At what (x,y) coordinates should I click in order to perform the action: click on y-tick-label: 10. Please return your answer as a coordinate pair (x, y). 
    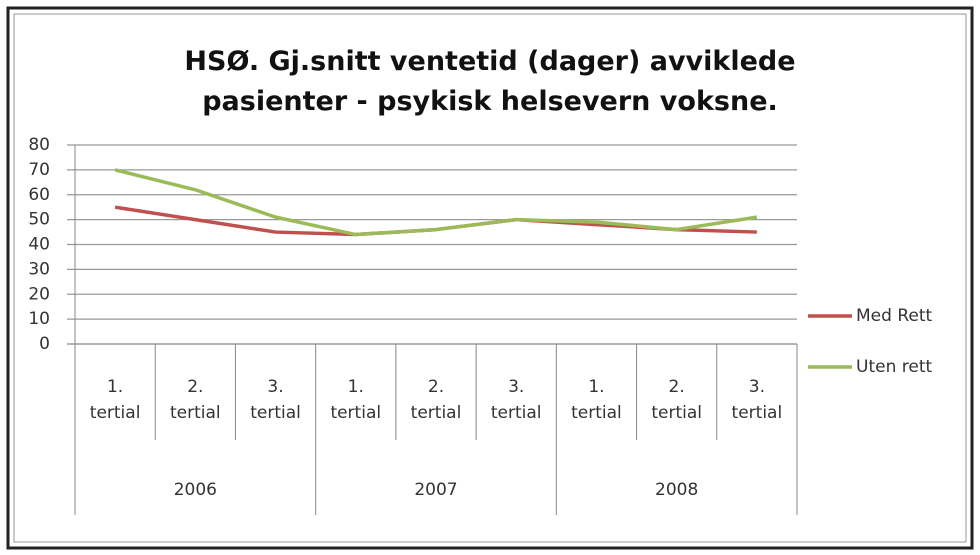
    Looking at the image, I should click on (39, 319).